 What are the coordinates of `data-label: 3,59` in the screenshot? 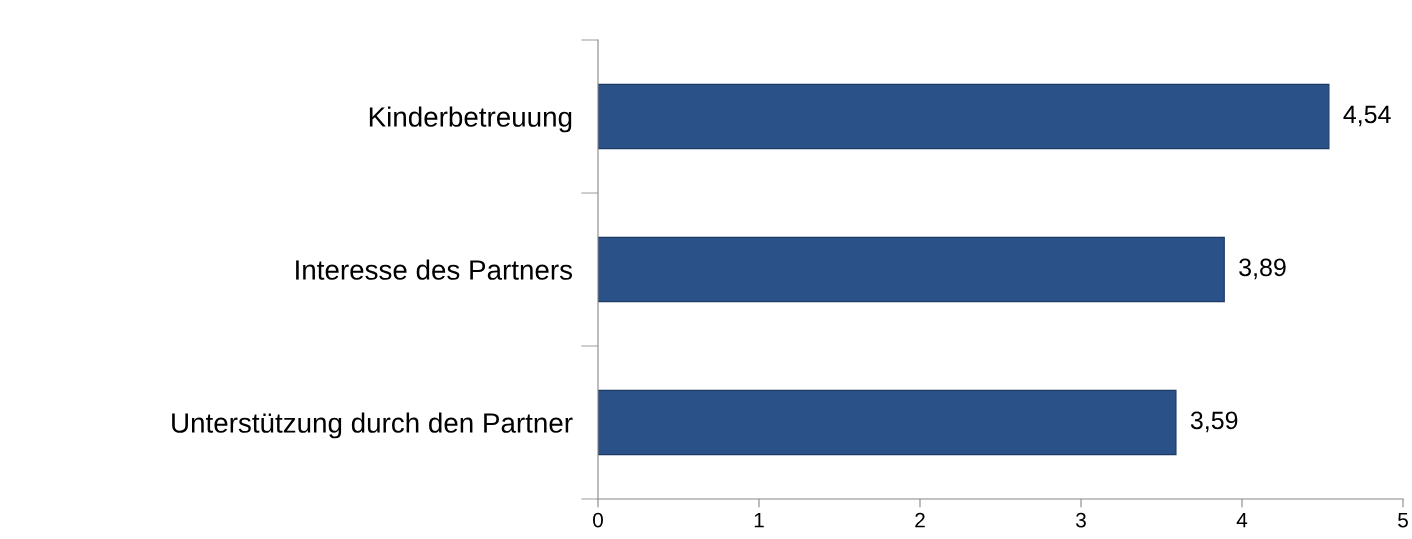 It's located at (1214, 422).